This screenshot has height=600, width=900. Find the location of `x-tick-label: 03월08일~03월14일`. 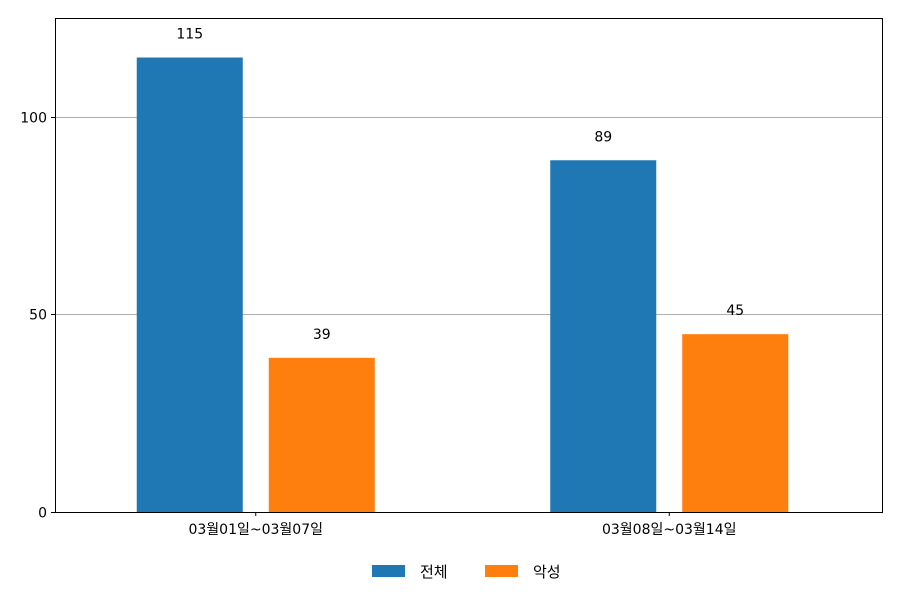

x-tick-label: 03월08일~03월14일 is located at coordinates (669, 530).